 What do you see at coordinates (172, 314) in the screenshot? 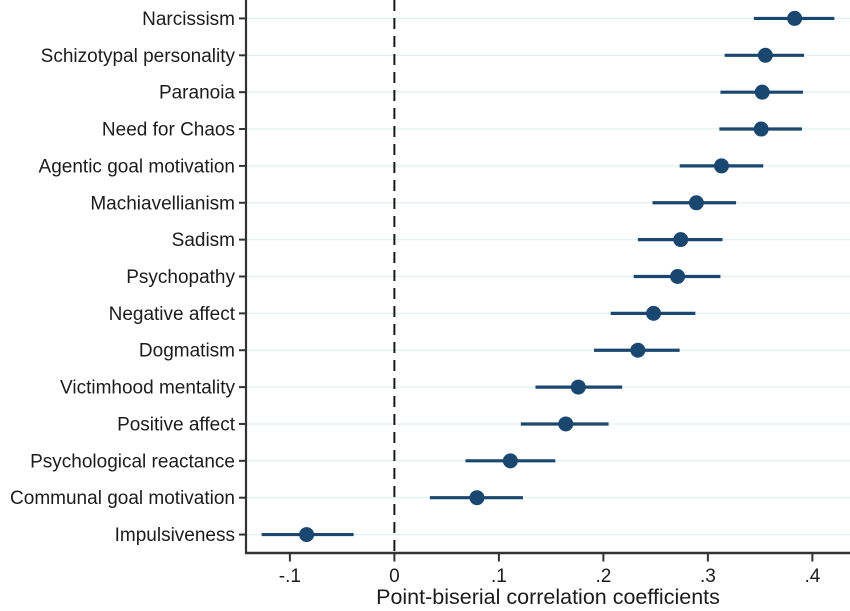
I see `y-category-label: Negative affect` at bounding box center [172, 314].